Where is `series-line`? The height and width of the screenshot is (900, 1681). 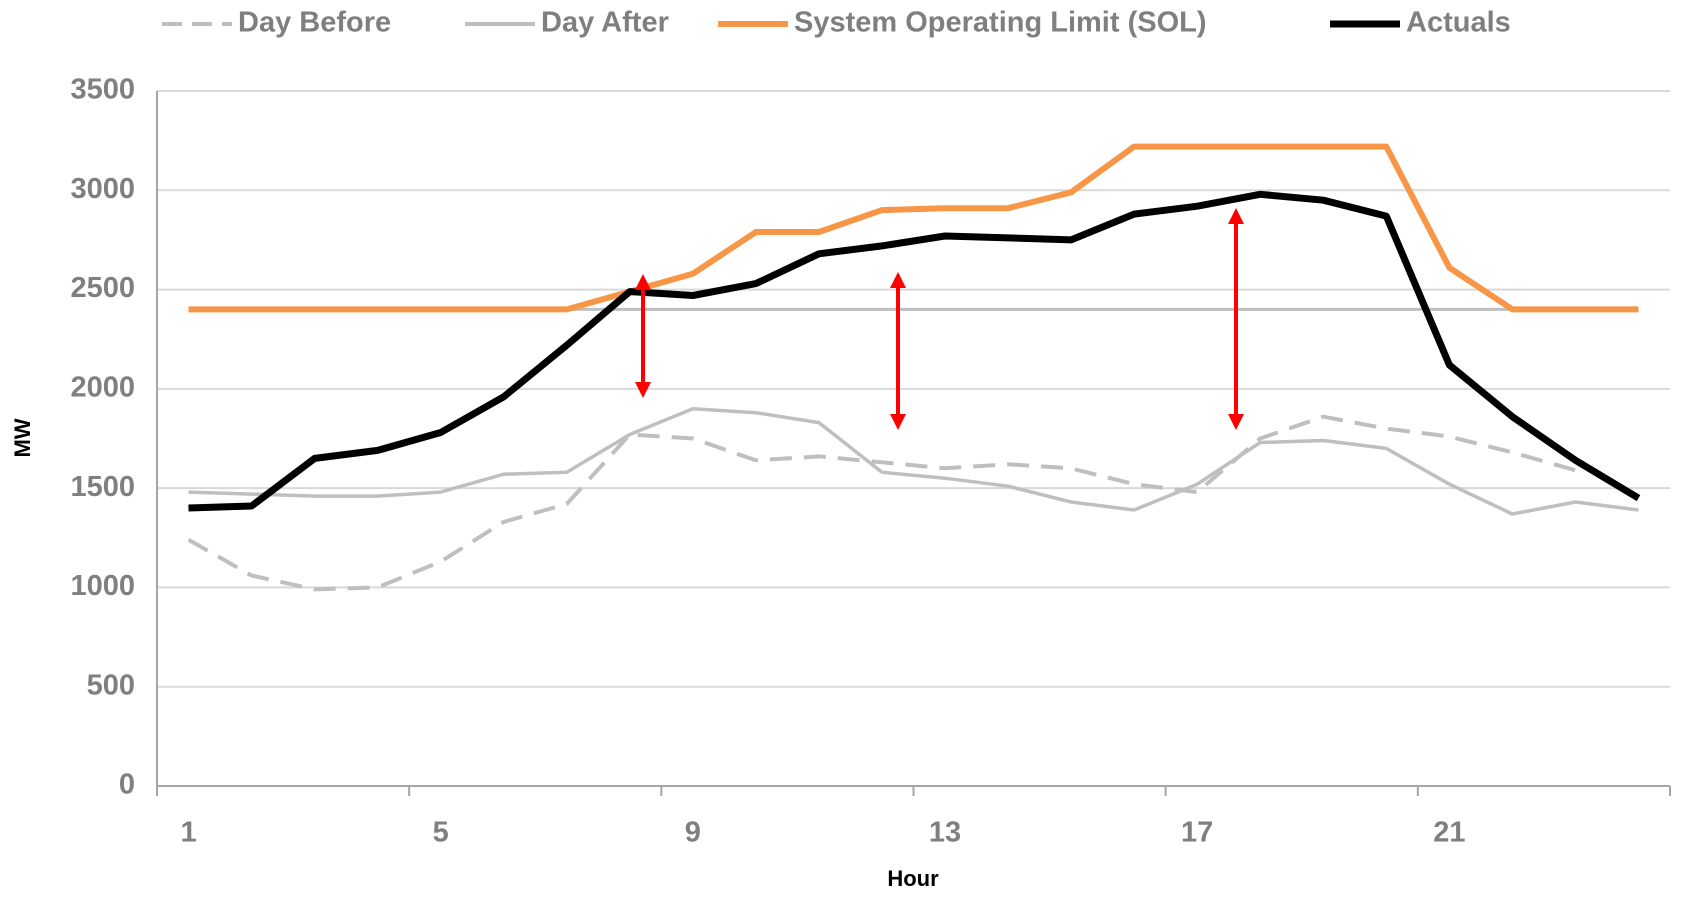 series-line is located at coordinates (913, 461).